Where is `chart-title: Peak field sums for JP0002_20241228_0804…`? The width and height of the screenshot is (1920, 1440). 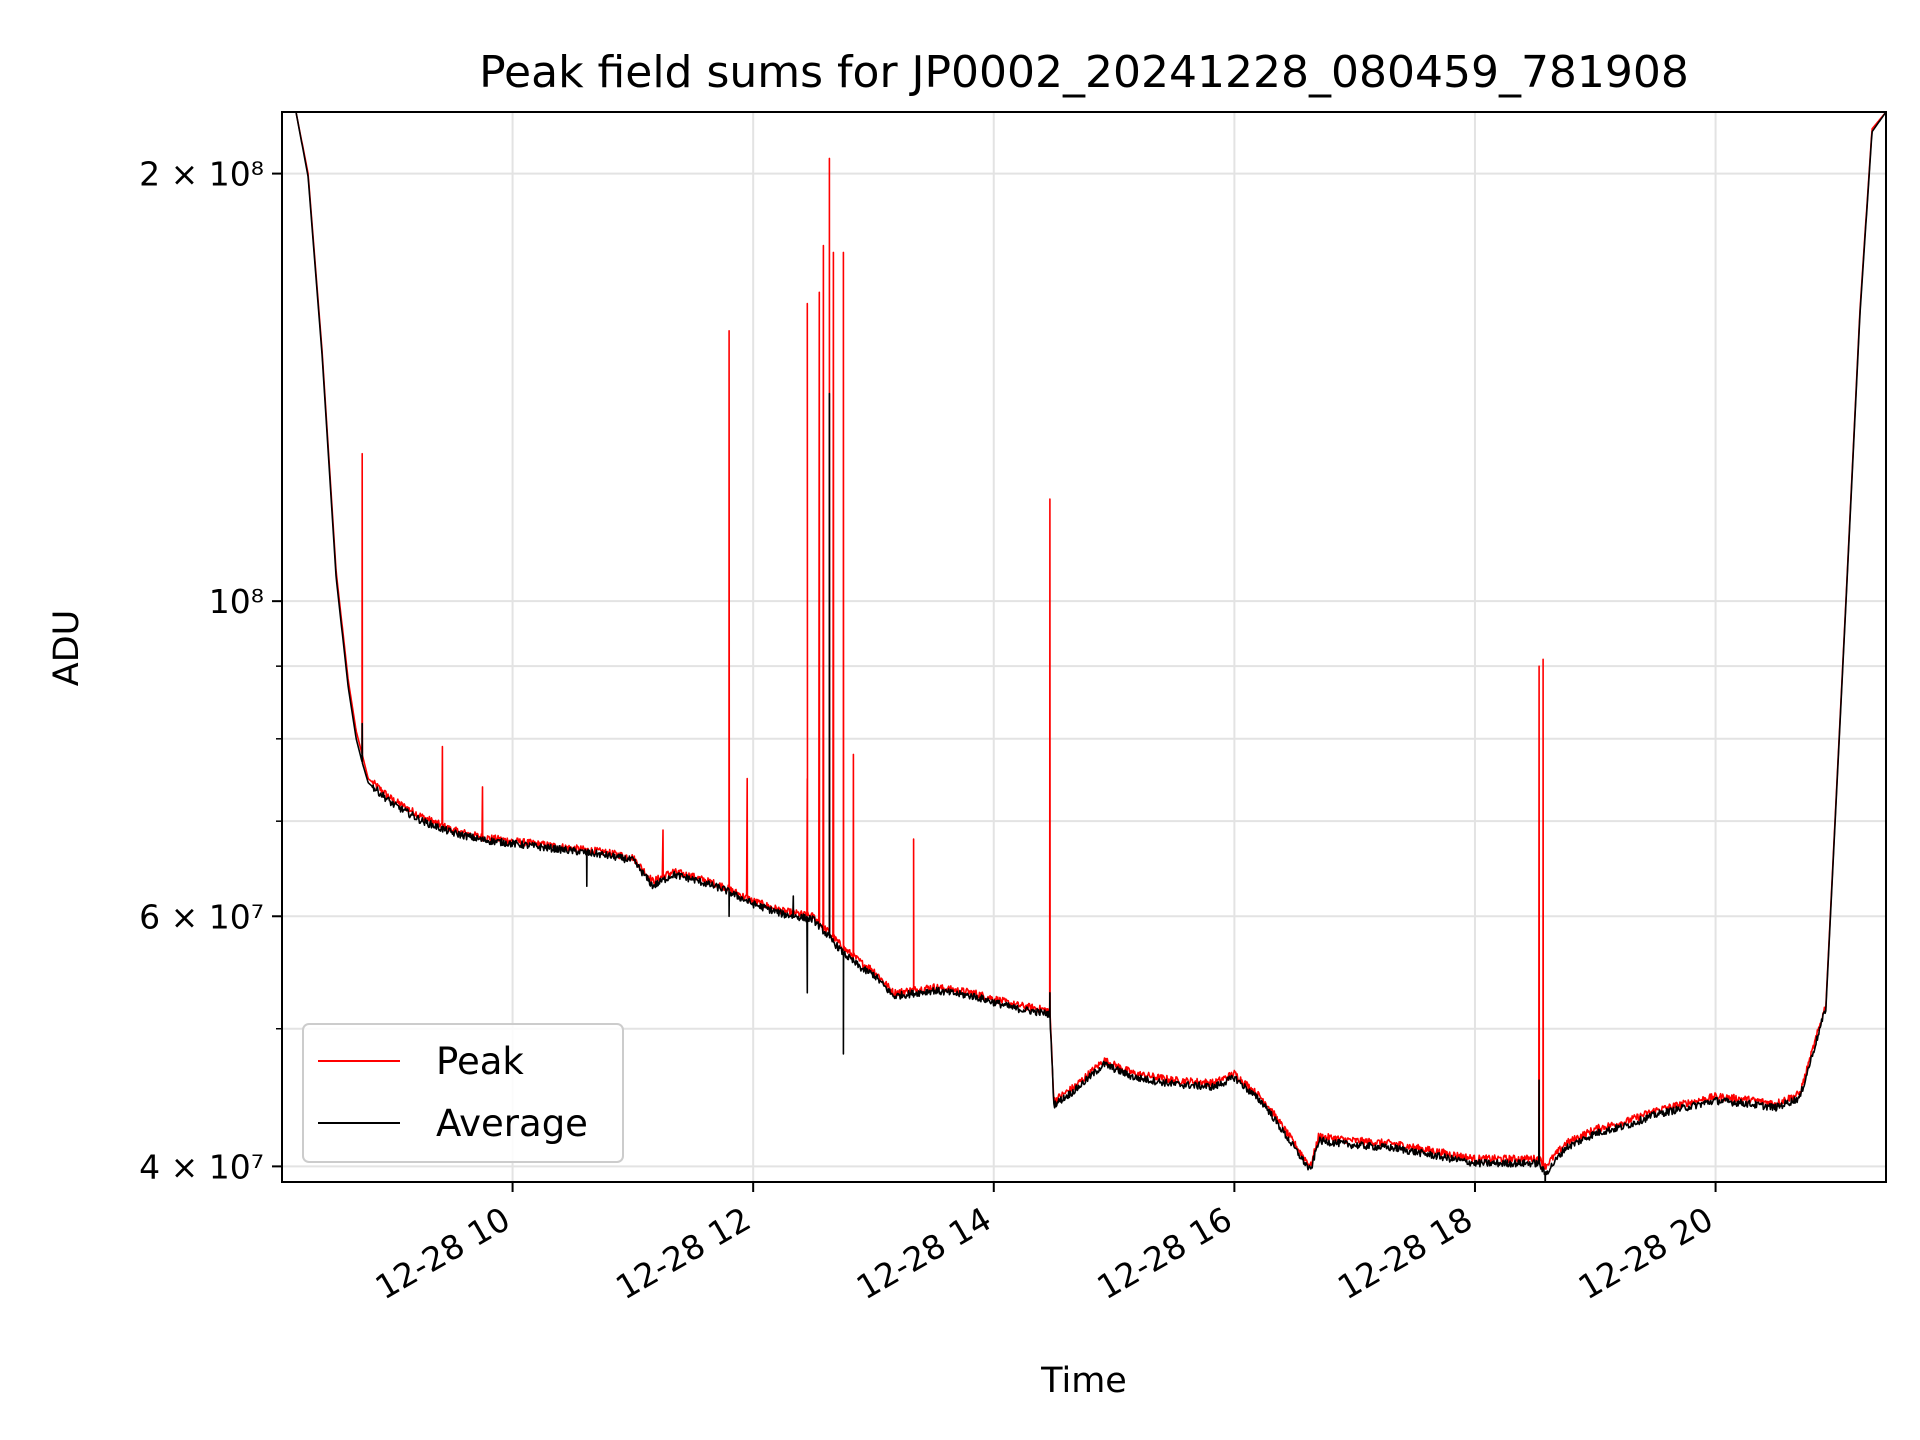 chart-title: Peak field sums for JP0002_20241228_0804… is located at coordinates (1084, 72).